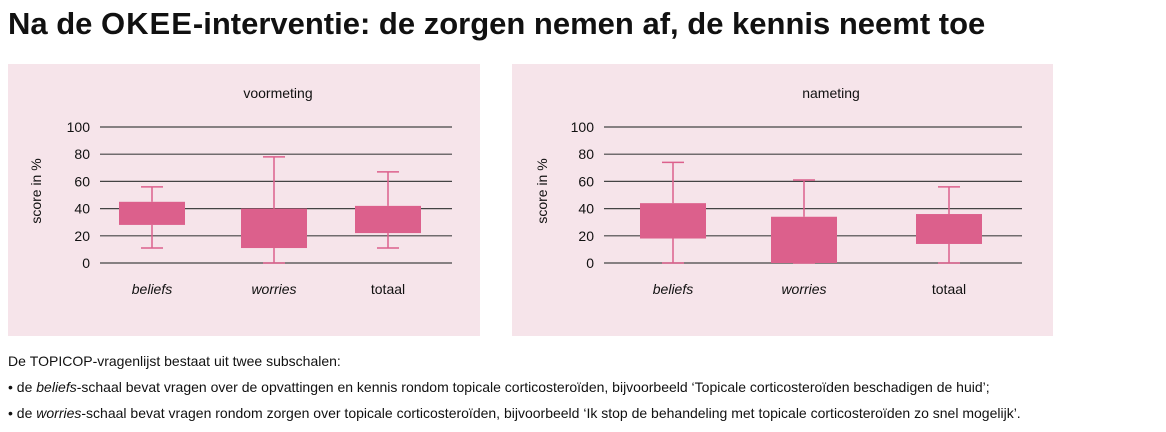 The height and width of the screenshot is (432, 1166). What do you see at coordinates (59, 413) in the screenshot?
I see `b2-term: worries` at bounding box center [59, 413].